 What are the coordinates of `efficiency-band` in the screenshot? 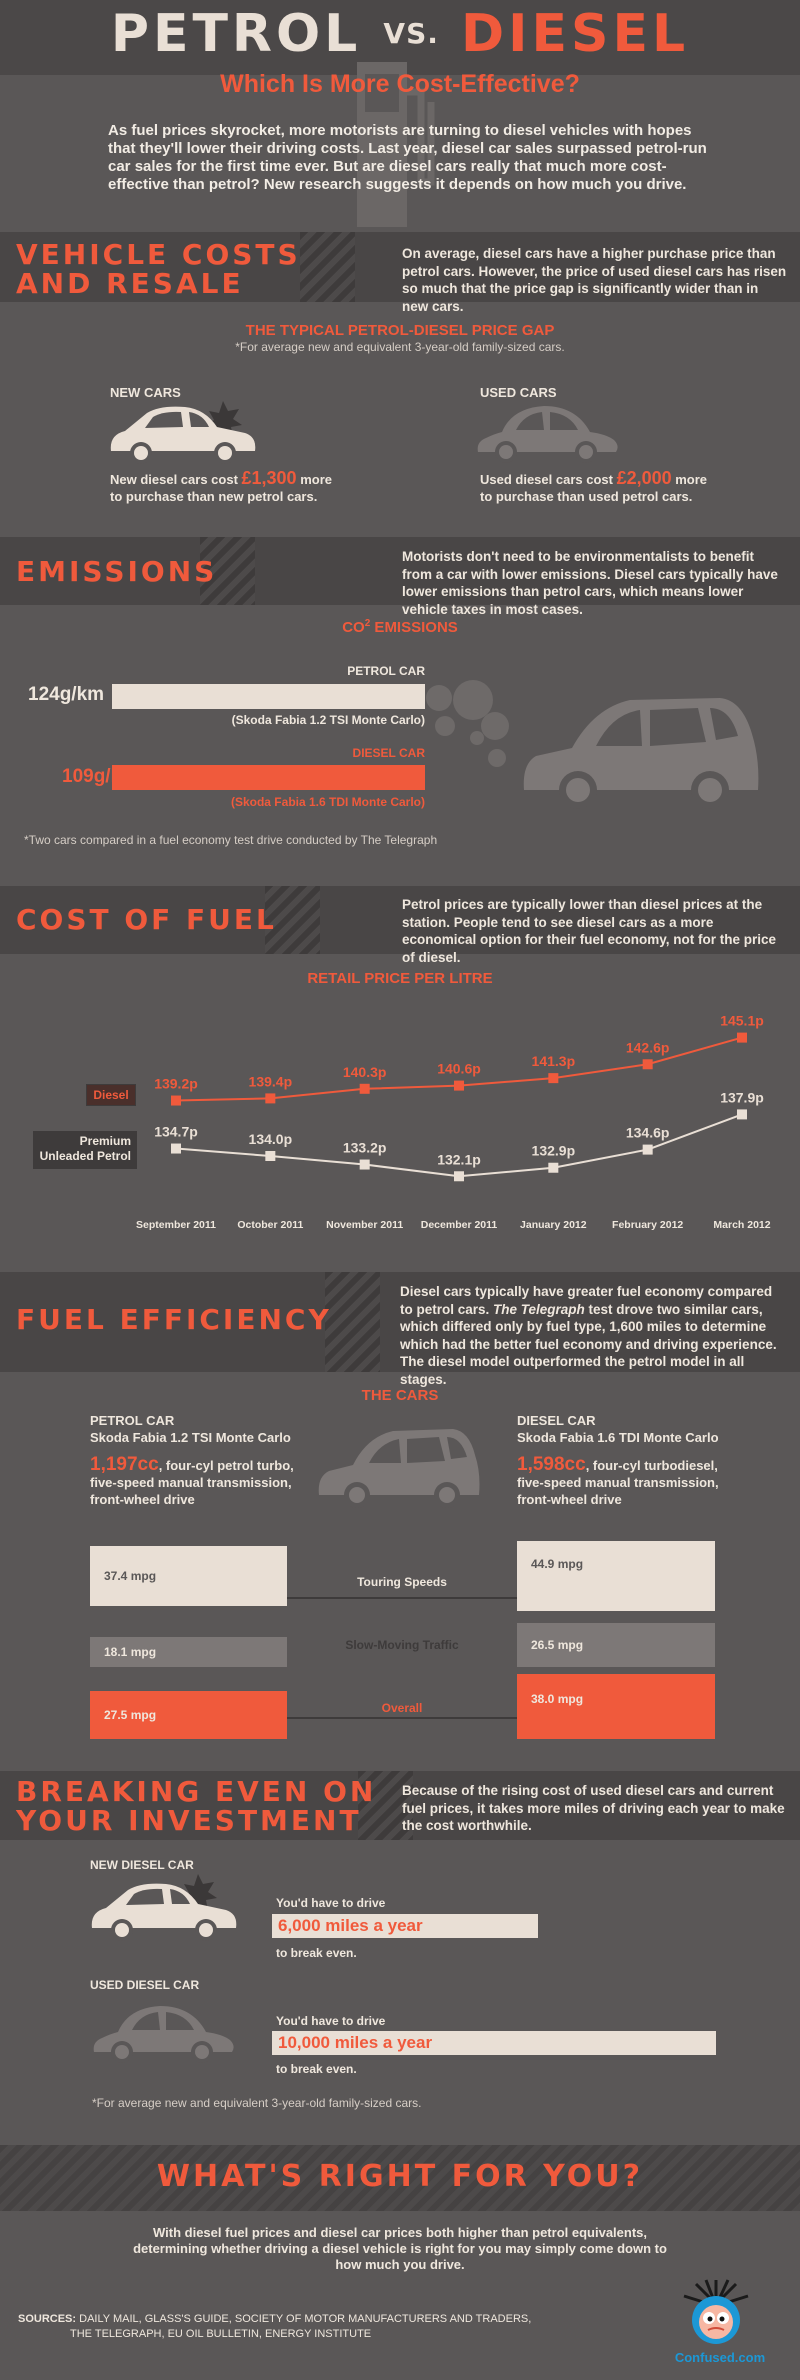 It's located at (400, 1322).